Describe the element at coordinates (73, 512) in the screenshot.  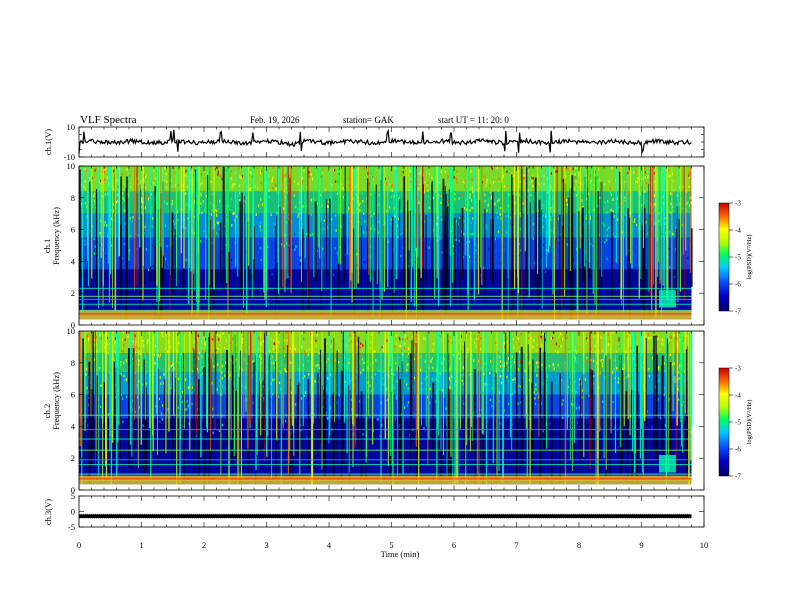
I see `y-tick-label: 0` at that location.